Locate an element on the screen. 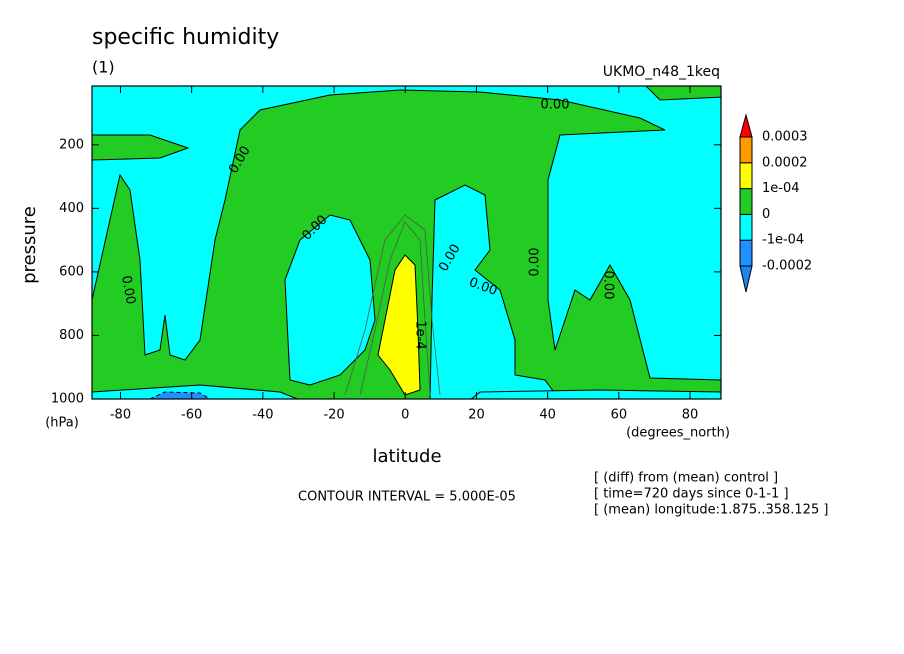 The width and height of the screenshot is (904, 654). x-tick-label: -80 is located at coordinates (120, 415).